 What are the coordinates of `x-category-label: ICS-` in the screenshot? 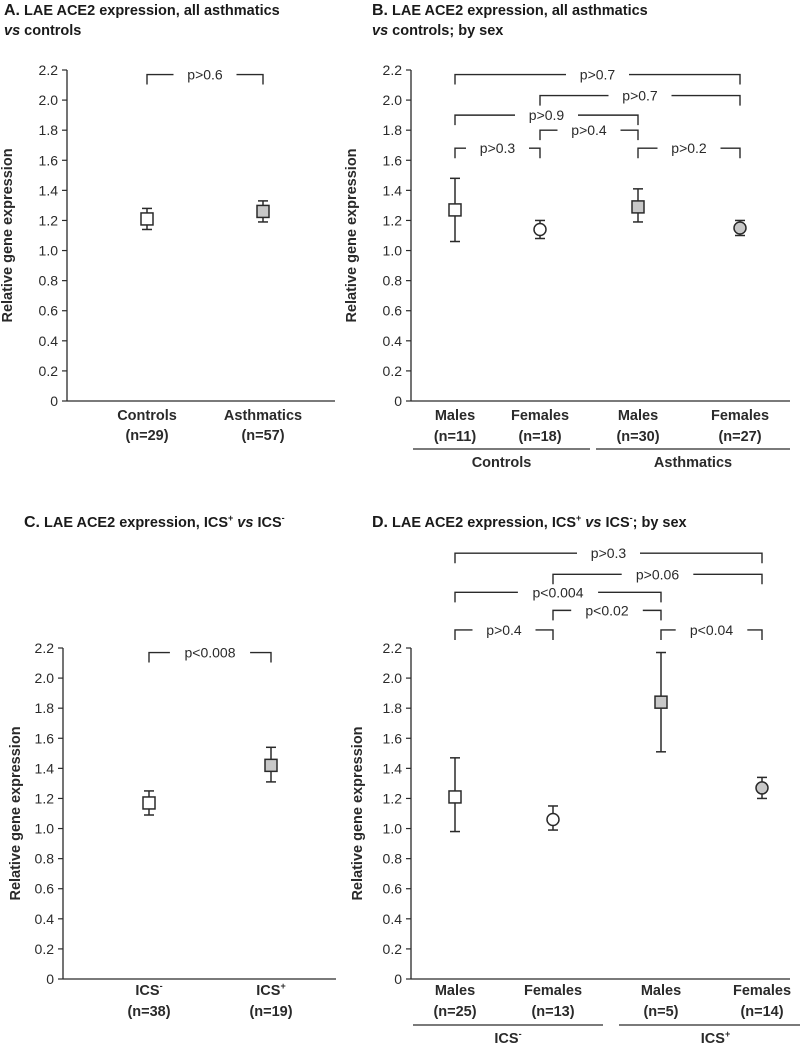 It's located at (148, 990).